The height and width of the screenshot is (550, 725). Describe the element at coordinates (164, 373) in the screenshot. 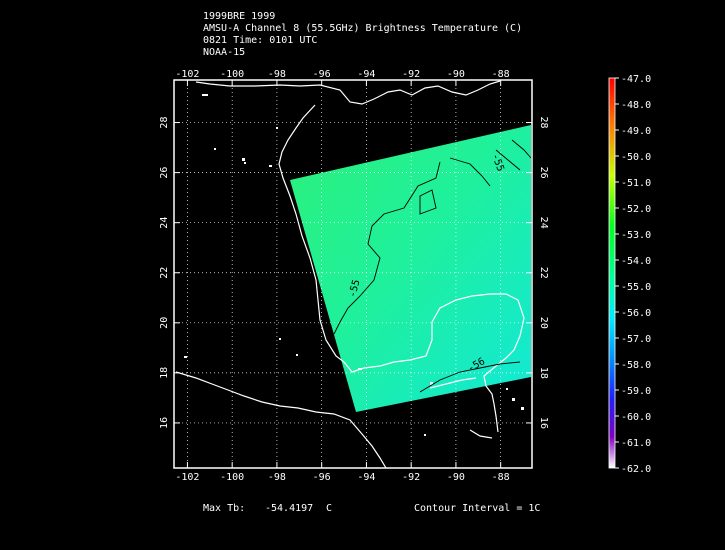

I see `lat-tick-label-left: 18` at that location.